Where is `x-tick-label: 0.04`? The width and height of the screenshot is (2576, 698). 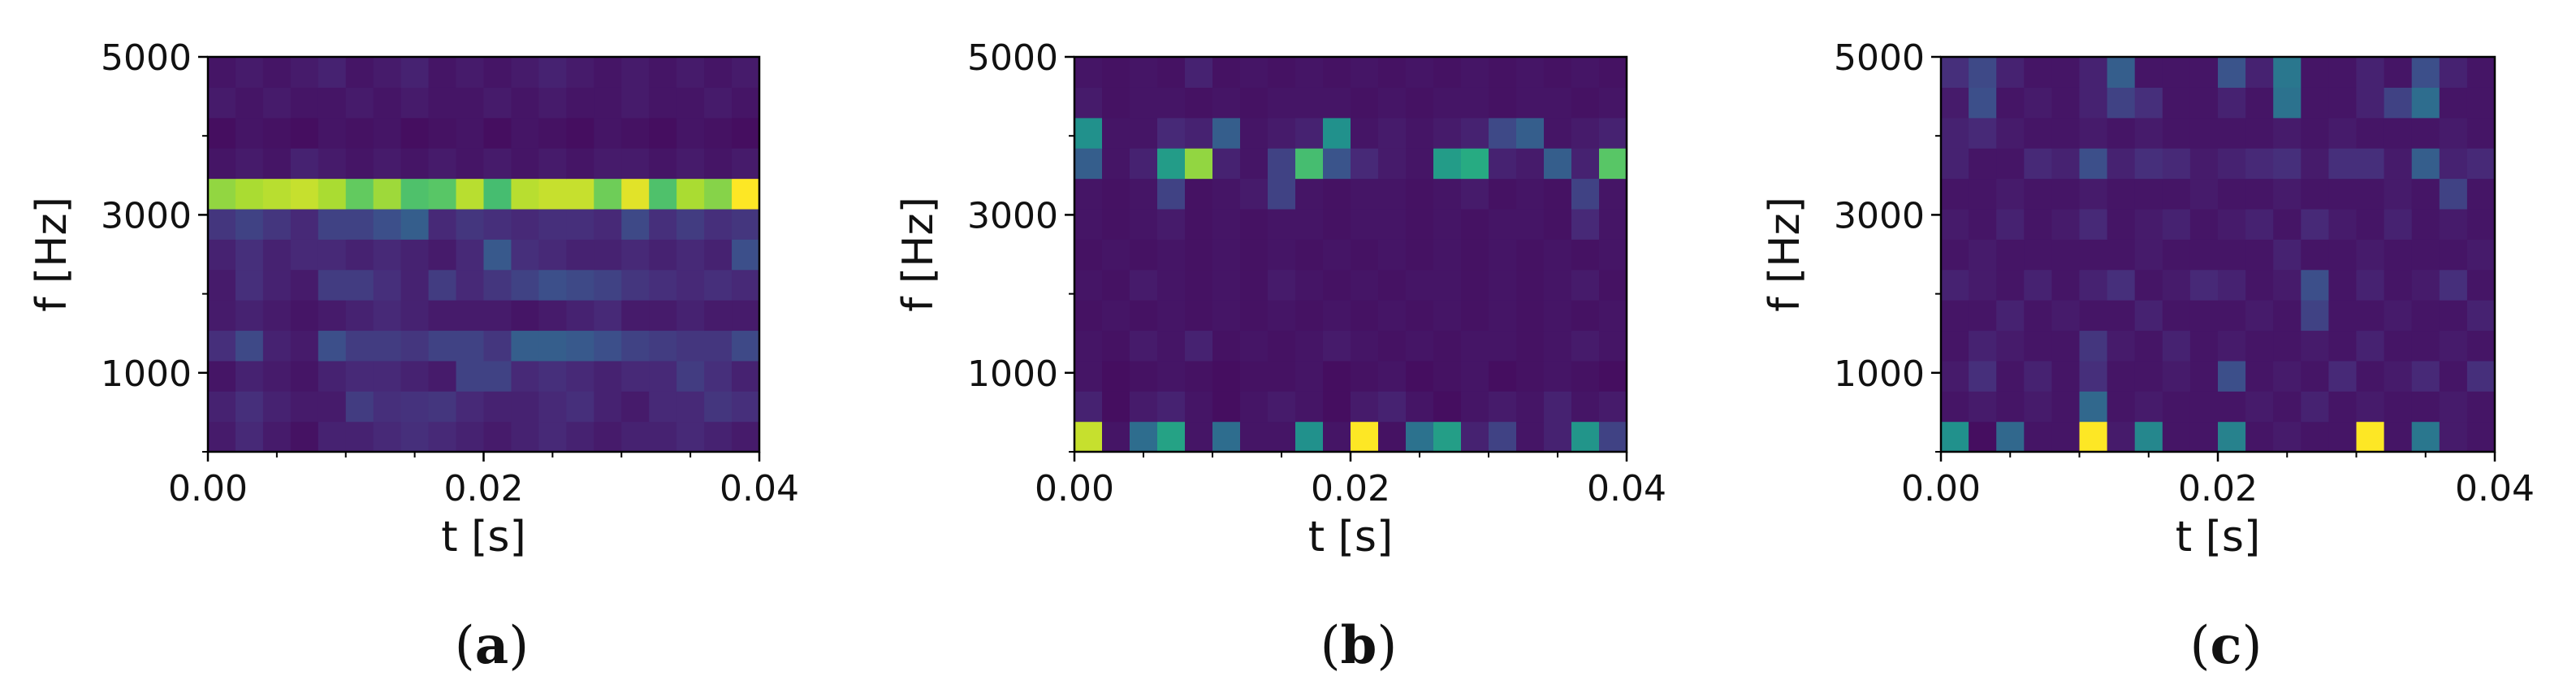 x-tick-label: 0.04 is located at coordinates (1627, 489).